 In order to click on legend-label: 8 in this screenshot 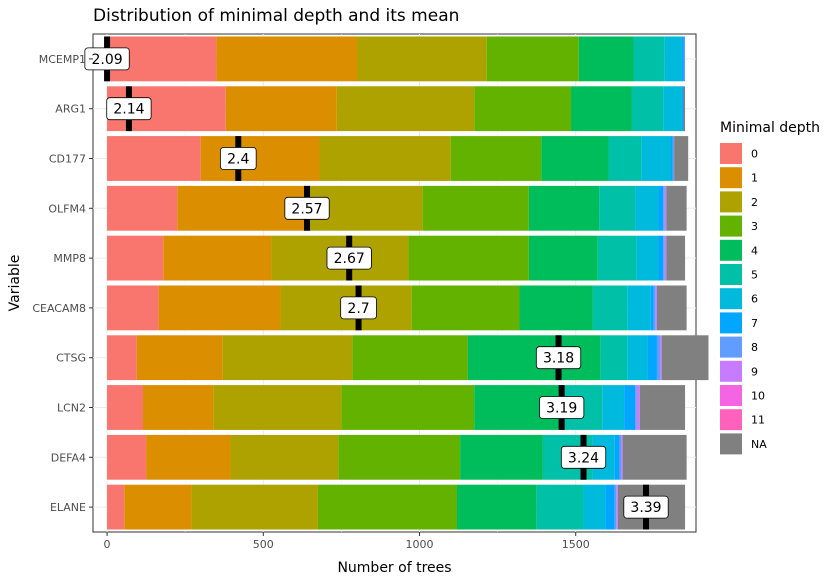, I will do `click(754, 347)`.